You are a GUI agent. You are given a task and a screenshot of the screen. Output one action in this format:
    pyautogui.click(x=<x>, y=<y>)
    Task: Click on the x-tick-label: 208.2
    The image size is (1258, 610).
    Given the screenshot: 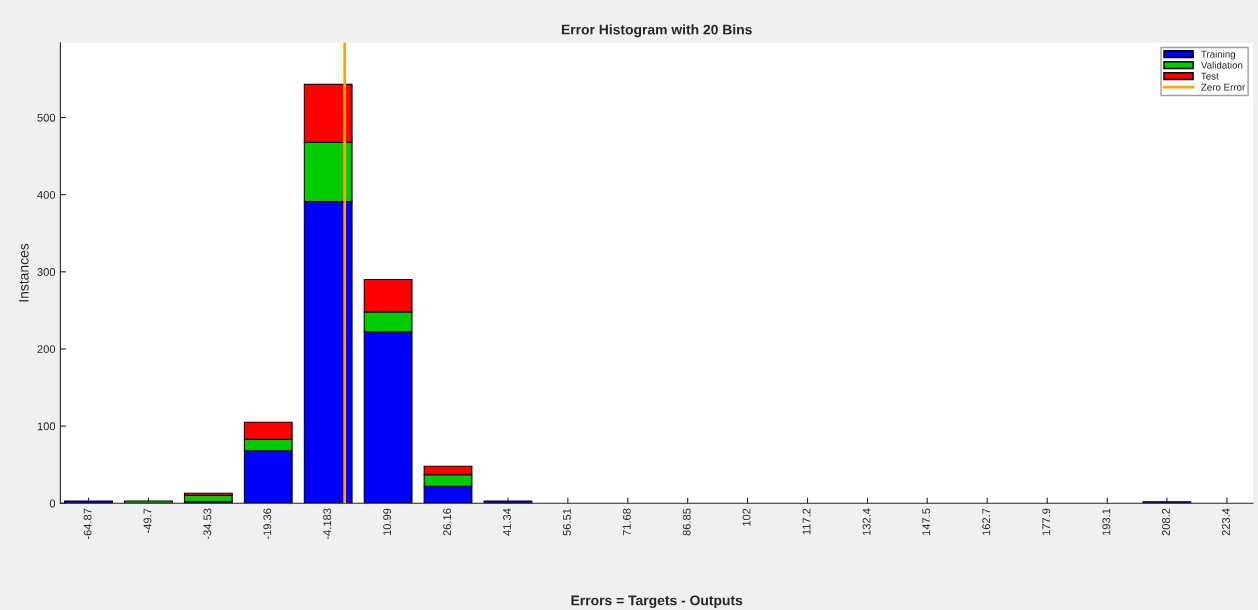 What is the action you would take?
    pyautogui.click(x=1166, y=522)
    